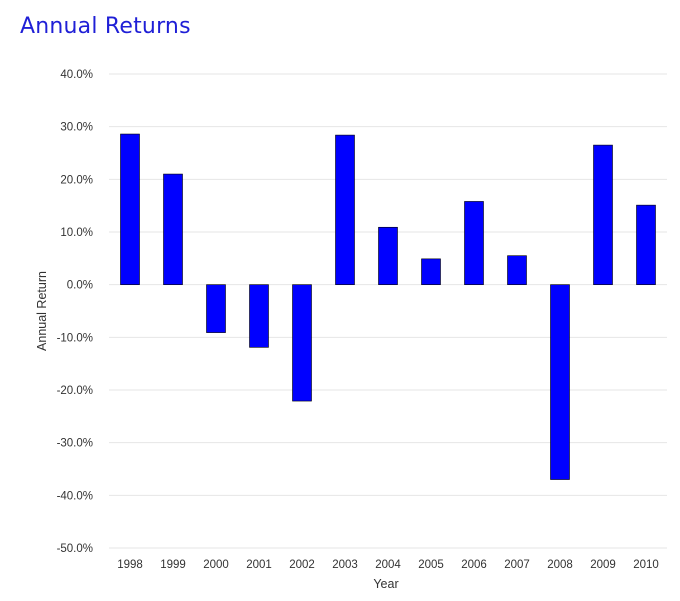 This screenshot has height=601, width=680. What do you see at coordinates (259, 316) in the screenshot?
I see `bar-2001` at bounding box center [259, 316].